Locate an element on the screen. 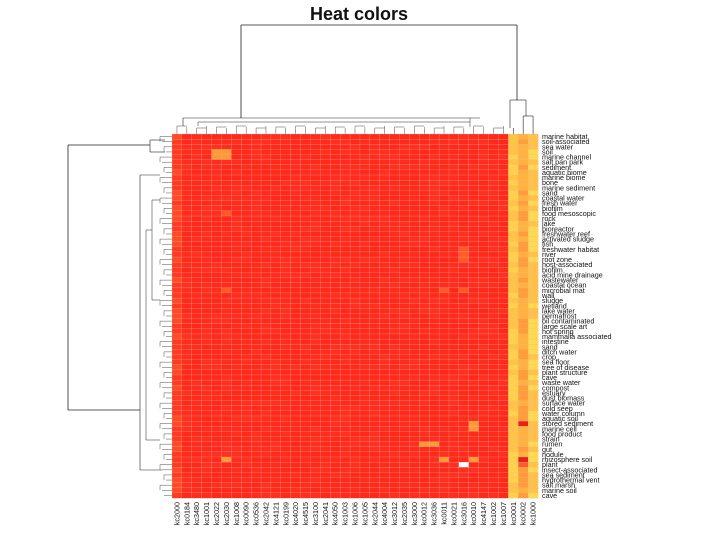 The image size is (720, 540). row-label: compost is located at coordinates (555, 387).